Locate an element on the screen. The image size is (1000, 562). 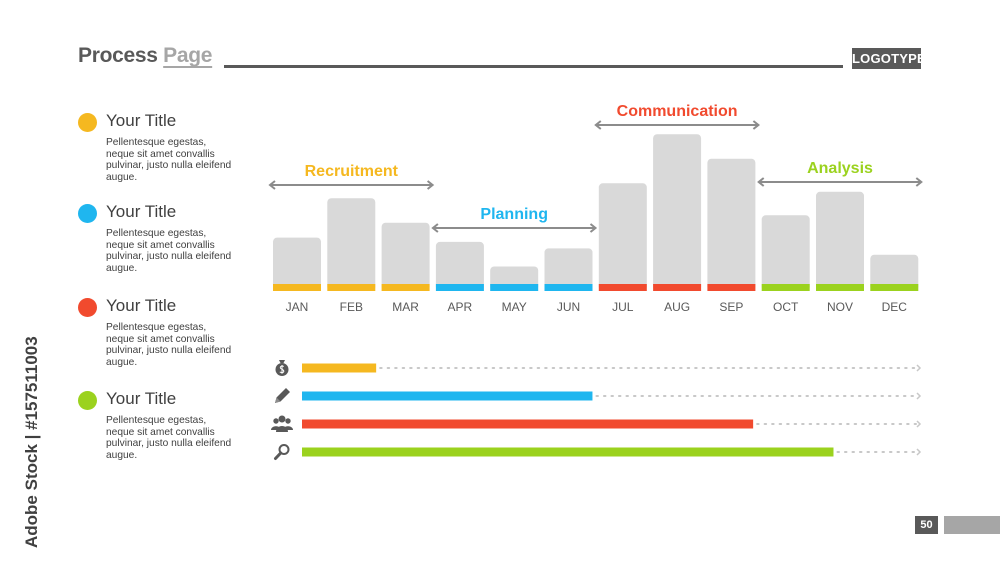
x-tick-label: OCT is located at coordinates (786, 307).